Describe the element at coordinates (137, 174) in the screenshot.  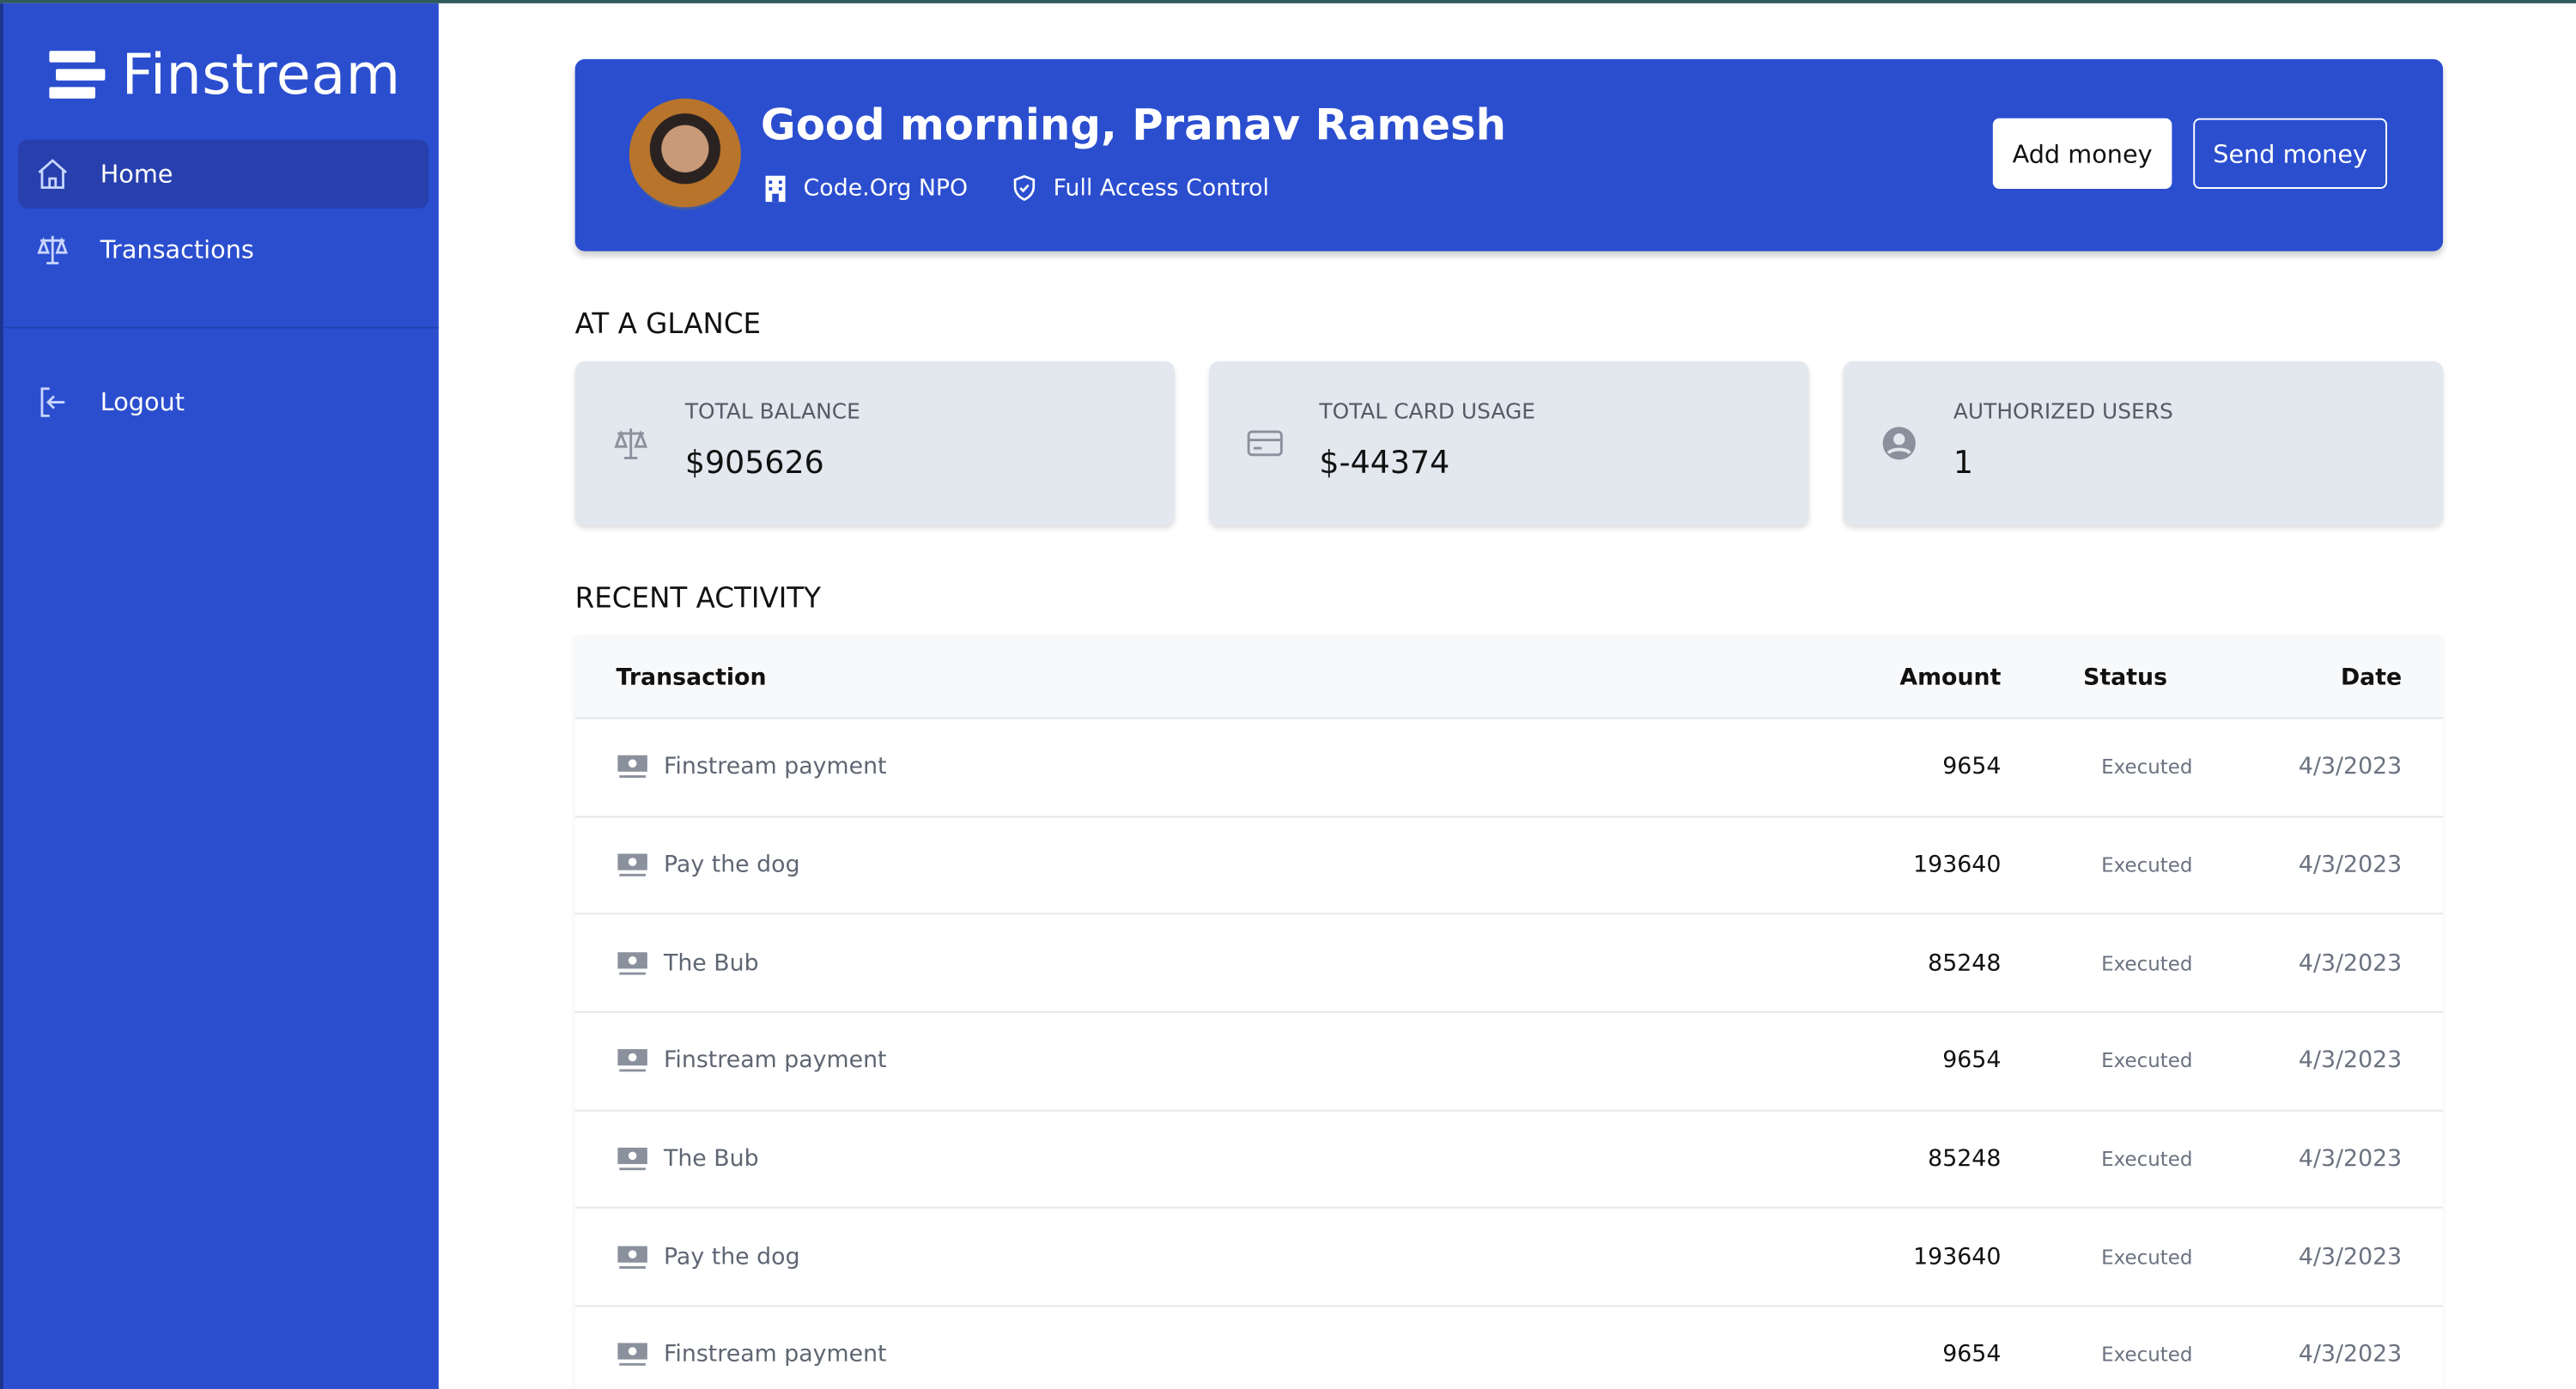
I see `sidebar-item-label: Home` at that location.